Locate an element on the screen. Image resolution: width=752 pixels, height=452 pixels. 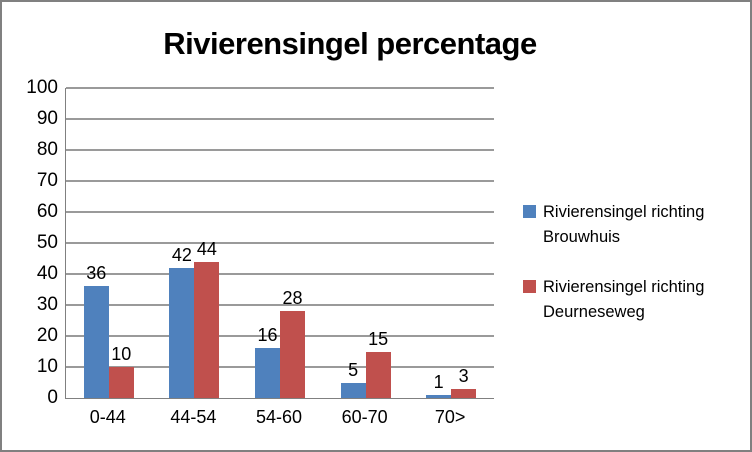
bar-value-label: 44 is located at coordinates (206, 248).